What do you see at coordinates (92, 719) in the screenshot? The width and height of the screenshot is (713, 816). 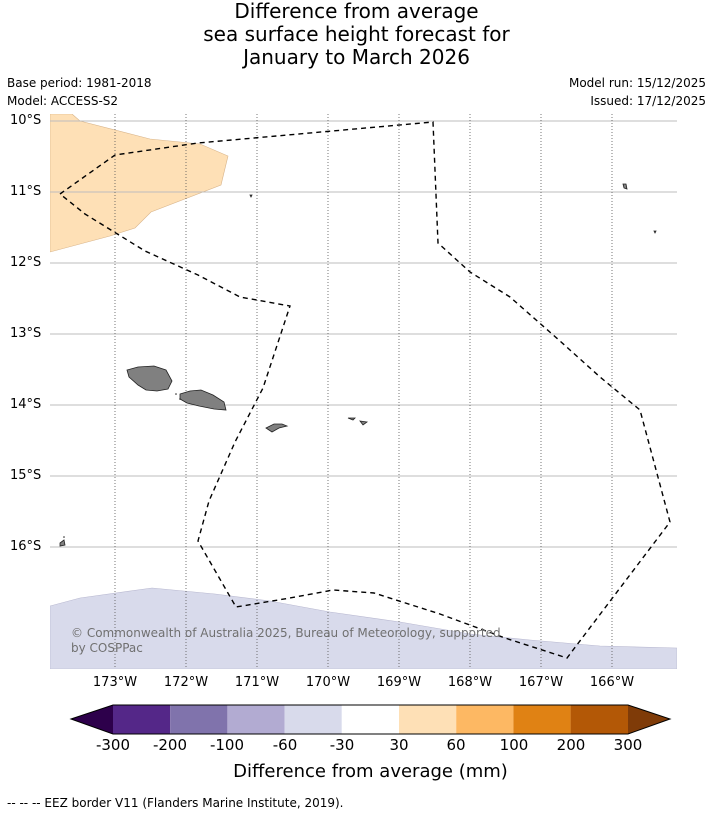 I see `colorbar-extend-low` at bounding box center [92, 719].